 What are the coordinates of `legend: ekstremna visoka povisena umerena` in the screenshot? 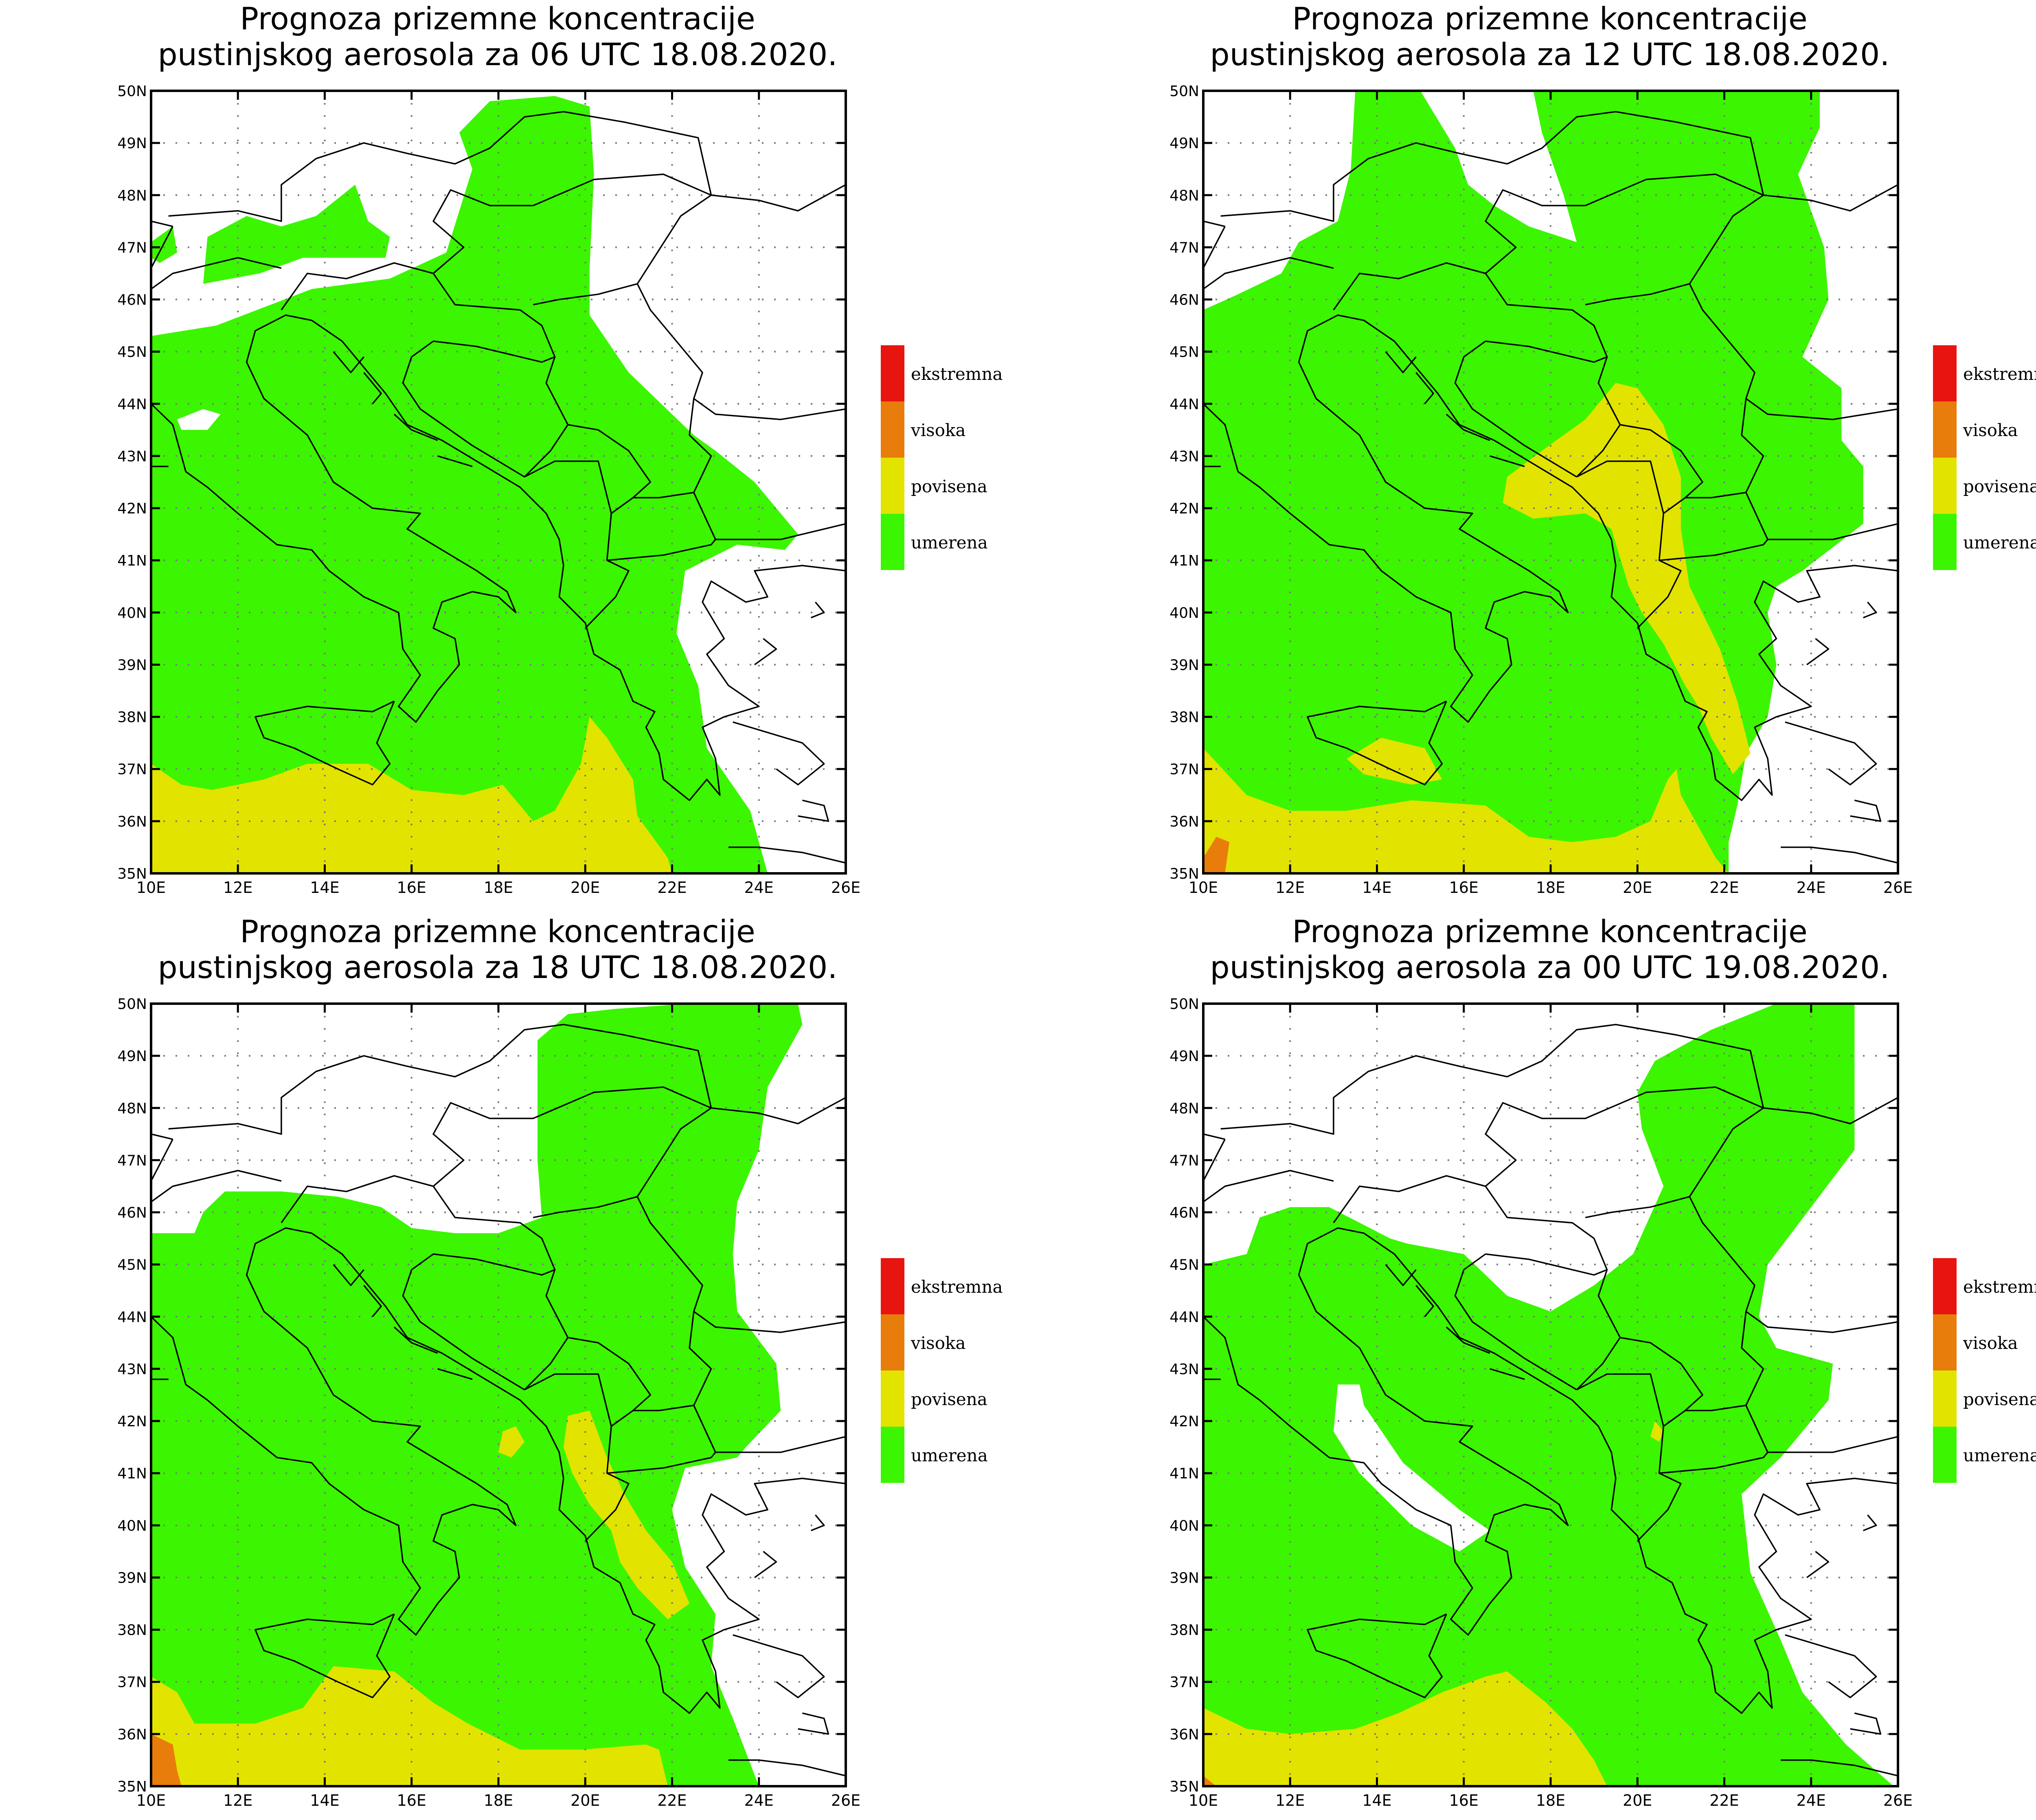 It's located at (942, 457).